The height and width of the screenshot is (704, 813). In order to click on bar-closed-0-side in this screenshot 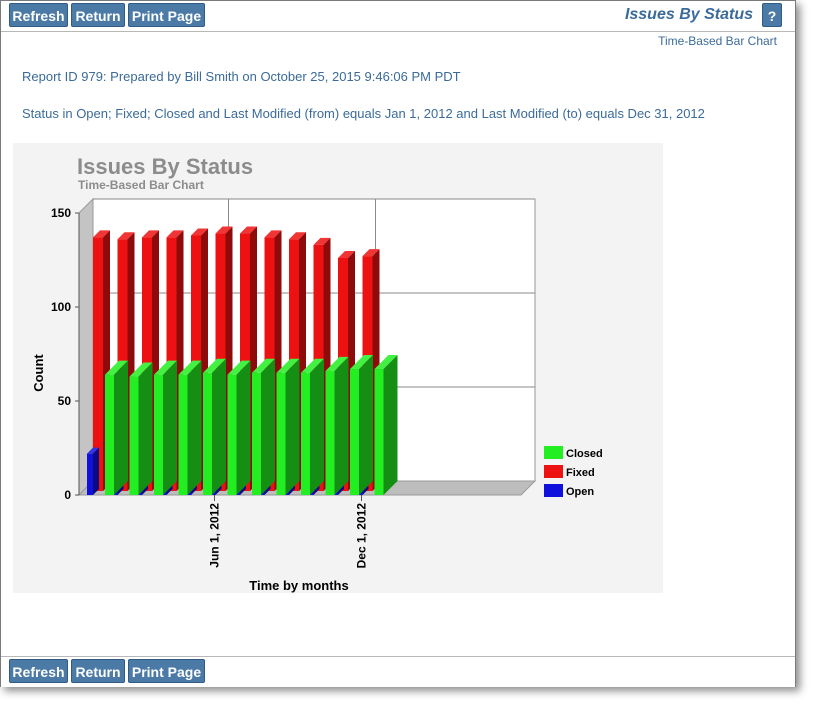, I will do `click(121, 427)`.